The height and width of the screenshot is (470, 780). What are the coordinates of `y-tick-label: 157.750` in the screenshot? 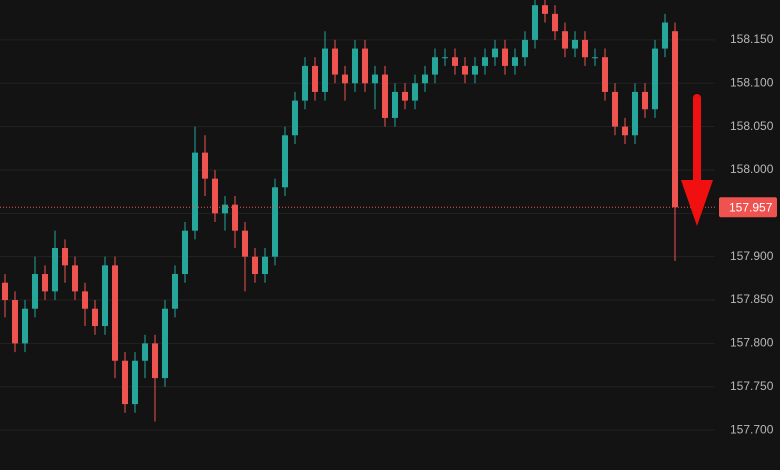 It's located at (752, 386).